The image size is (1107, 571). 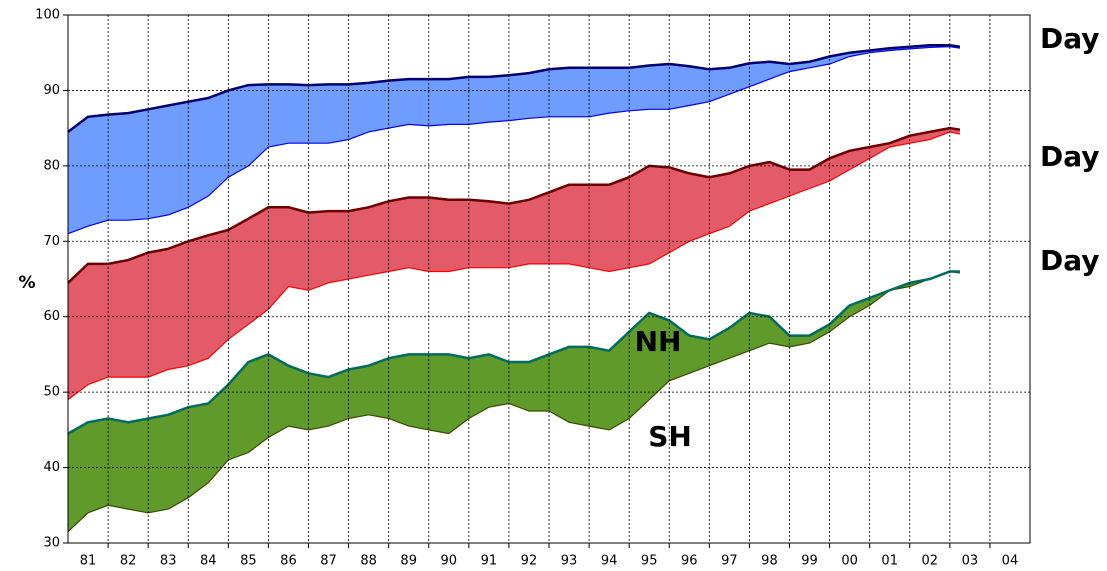 I want to click on y-axis-label: %, so click(x=26, y=283).